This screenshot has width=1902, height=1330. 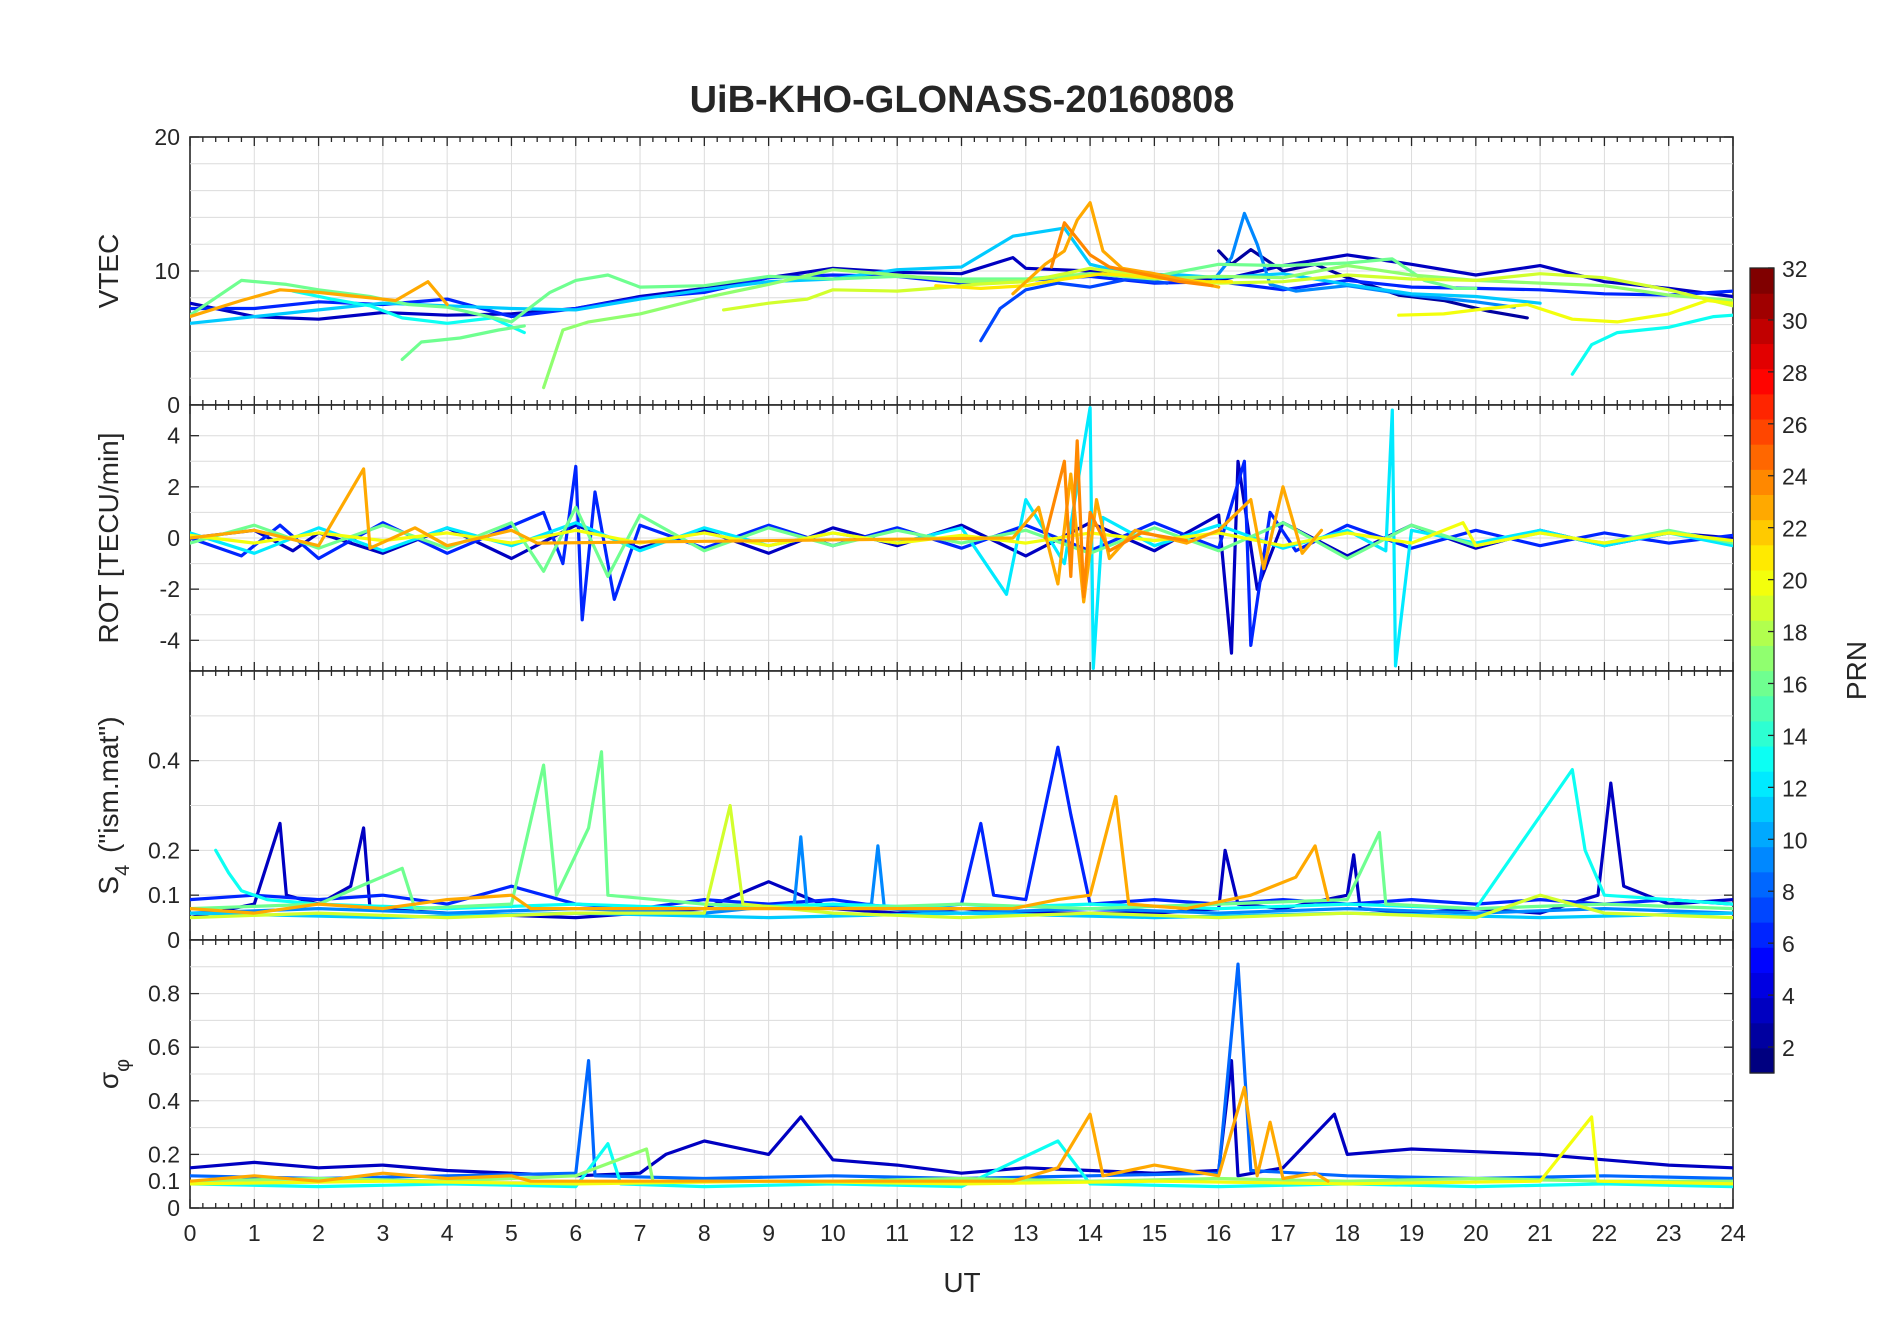 What do you see at coordinates (108, 271) in the screenshot?
I see `vtec-y-axis-label: VTEC` at bounding box center [108, 271].